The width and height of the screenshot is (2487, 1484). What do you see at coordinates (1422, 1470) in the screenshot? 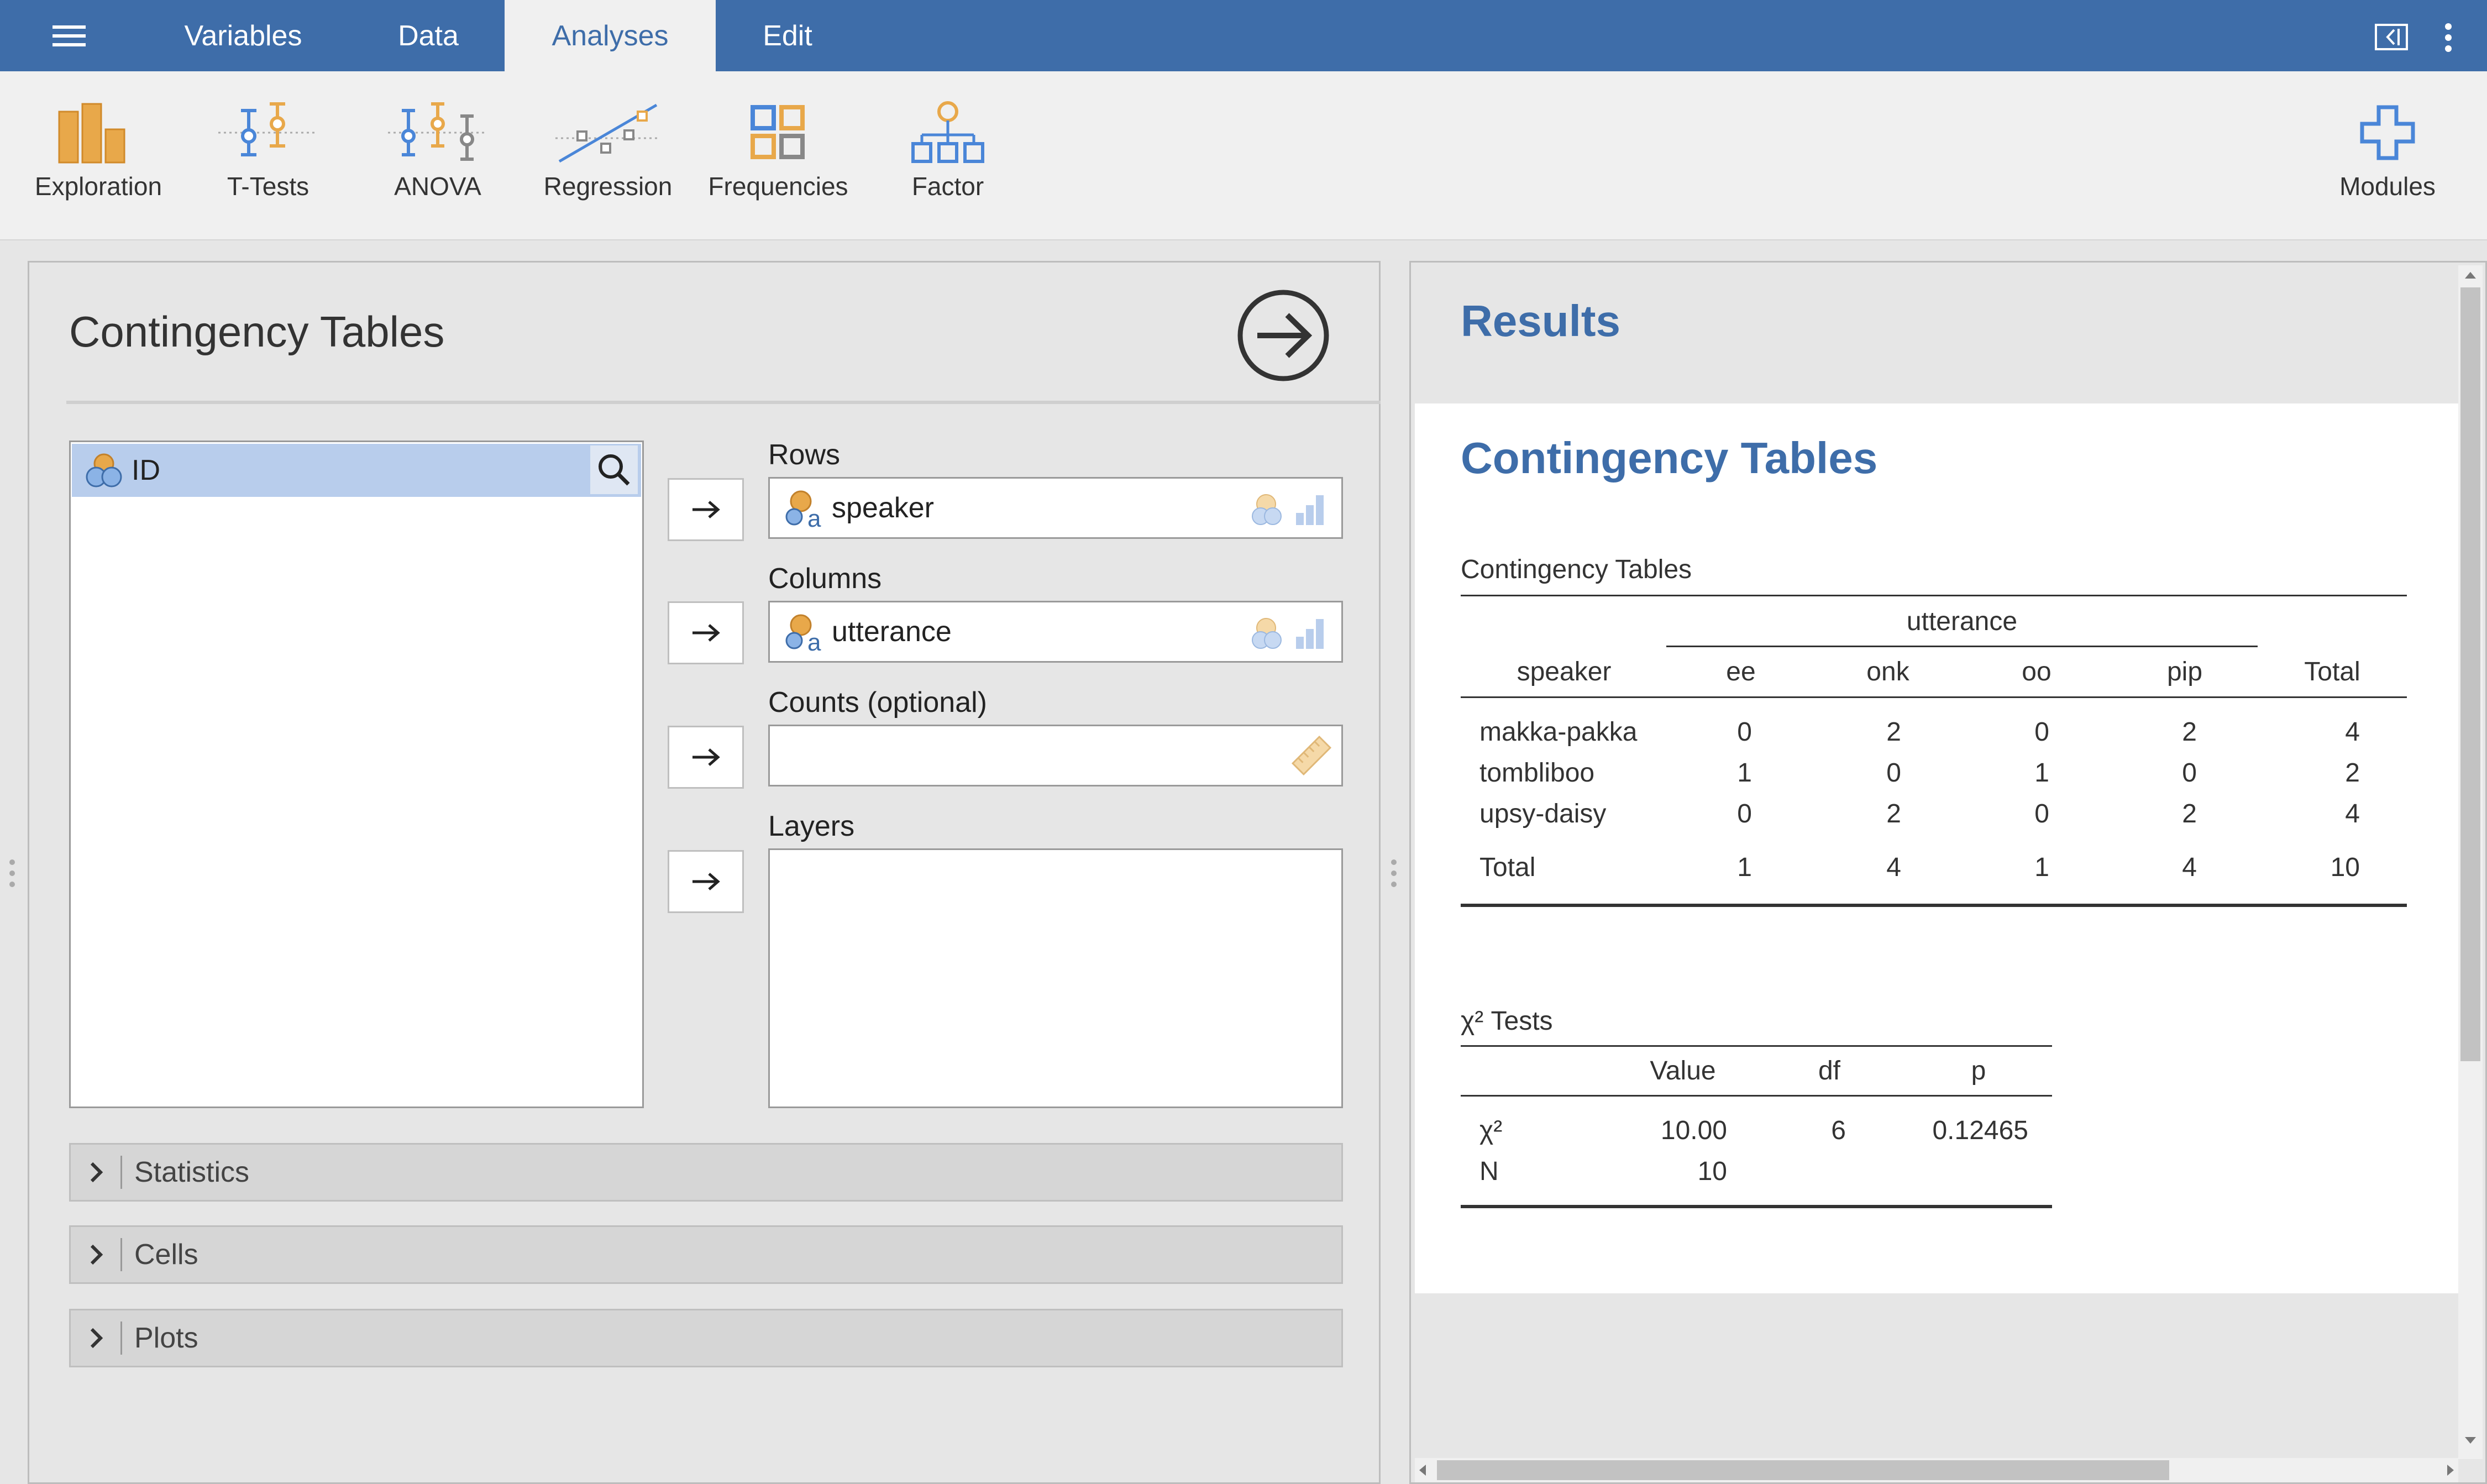
I see `scroll-left-arrow-icon` at bounding box center [1422, 1470].